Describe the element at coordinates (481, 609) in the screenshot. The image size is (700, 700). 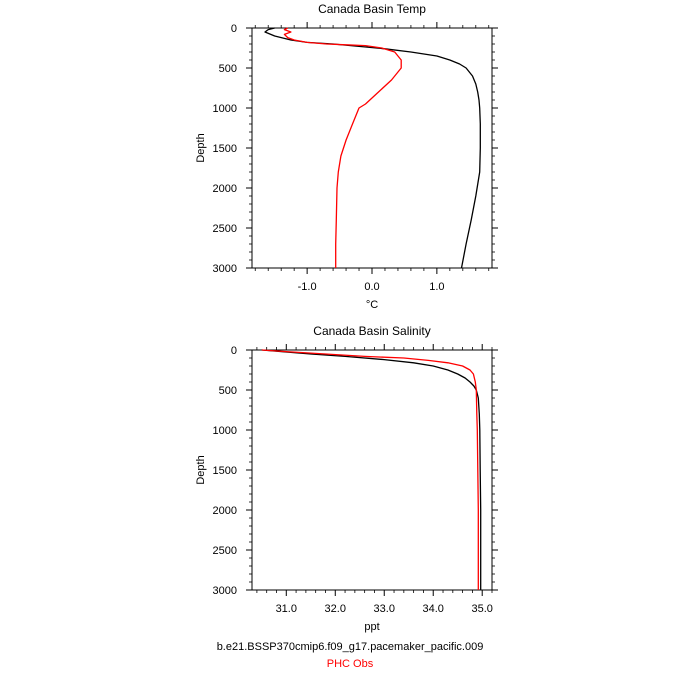
I see `salinity-x-tick-label: 35.0` at that location.